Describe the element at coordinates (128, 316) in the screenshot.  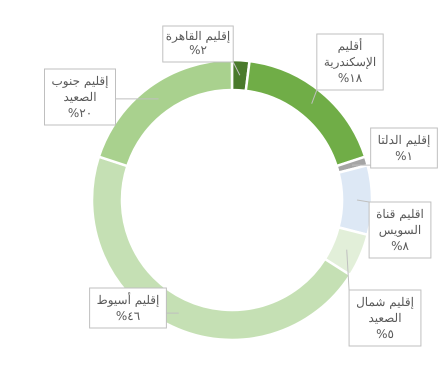
I see `data-label: ٤٦%` at that location.